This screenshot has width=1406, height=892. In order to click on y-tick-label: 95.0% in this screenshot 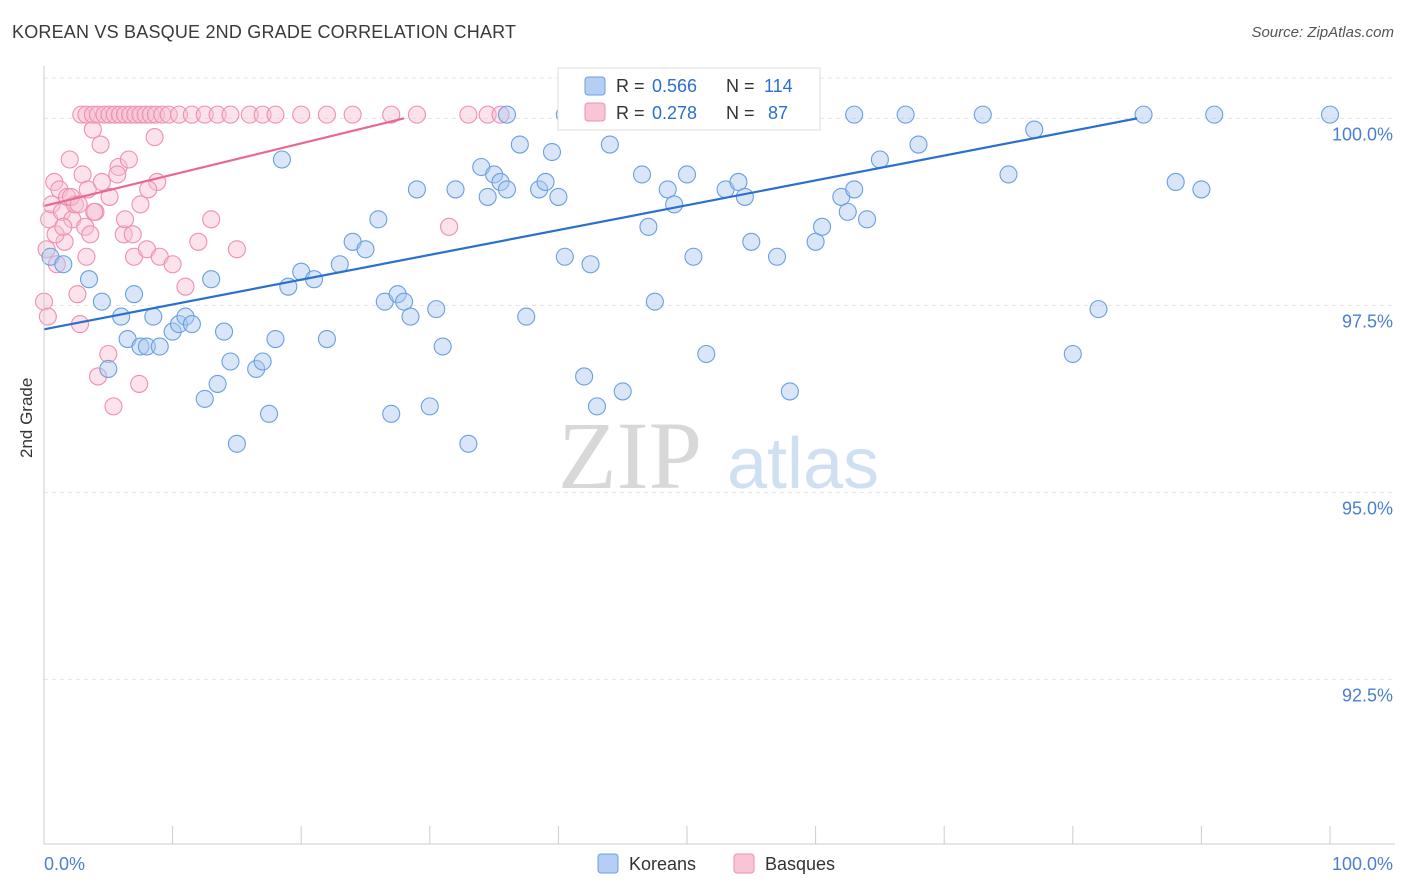, I will do `click(1367, 508)`.